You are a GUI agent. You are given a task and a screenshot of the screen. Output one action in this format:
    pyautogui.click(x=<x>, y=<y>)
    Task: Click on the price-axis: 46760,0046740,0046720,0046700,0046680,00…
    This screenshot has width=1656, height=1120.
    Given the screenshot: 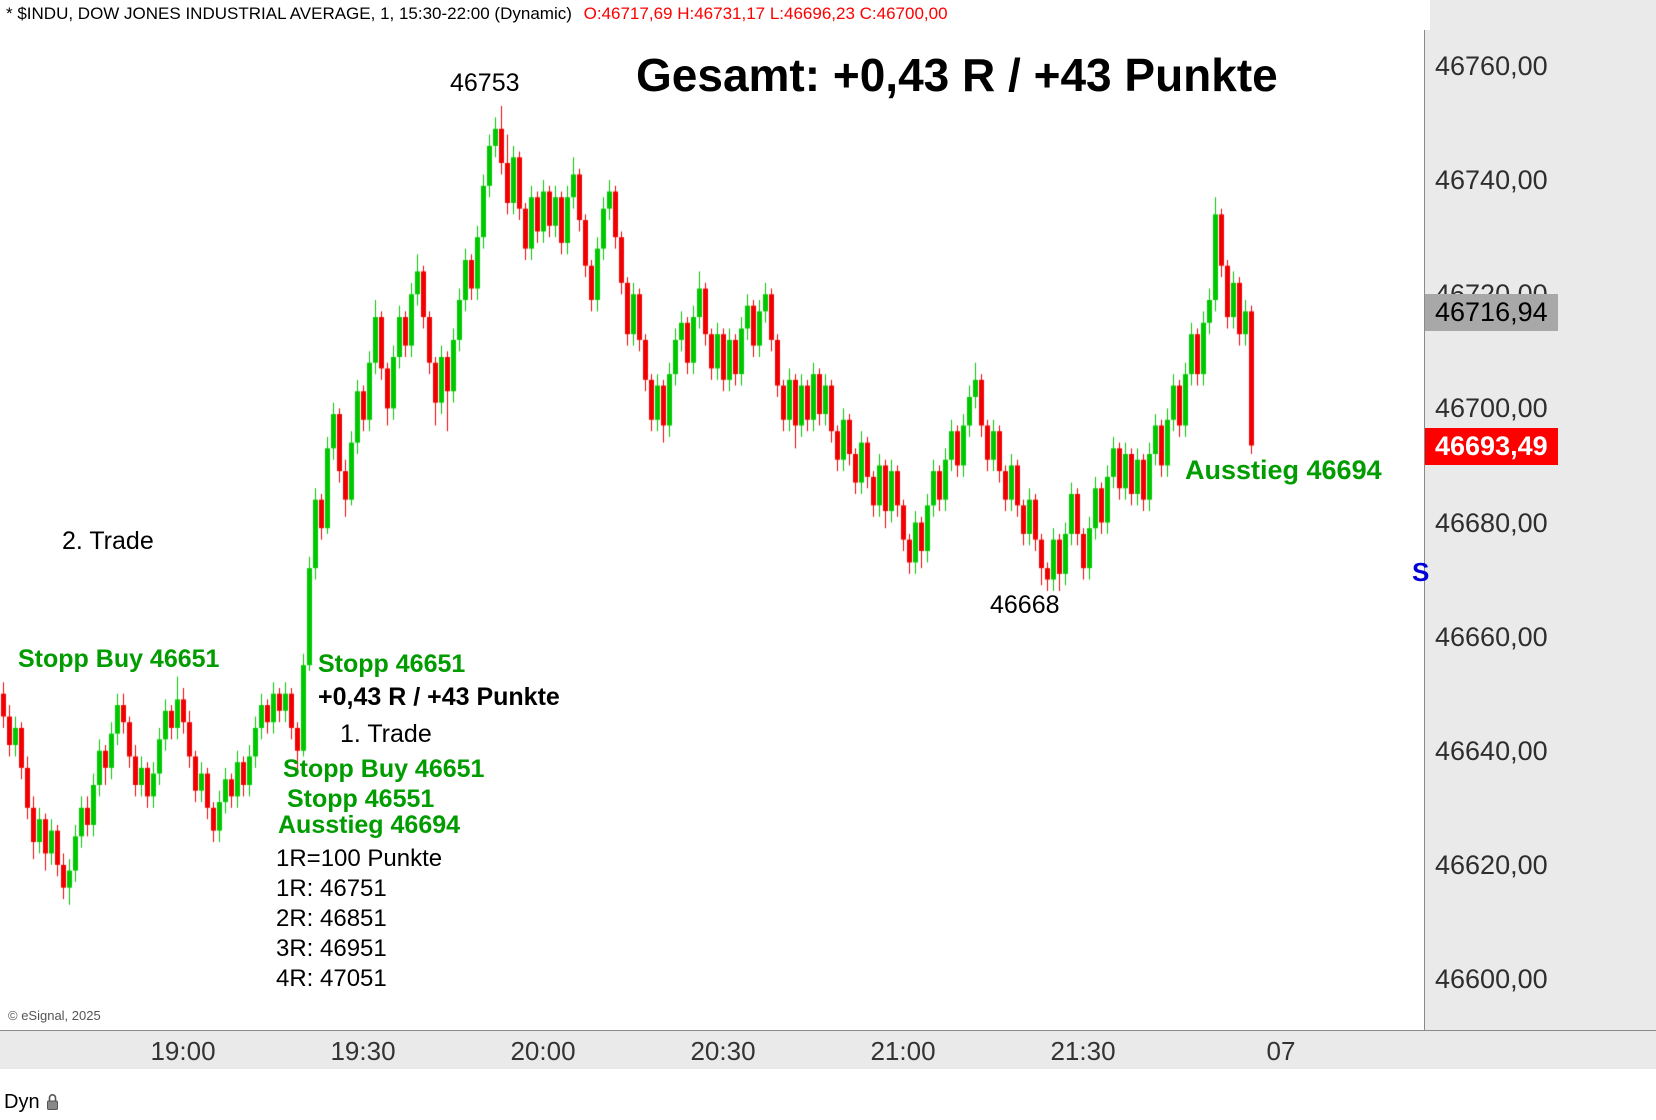 What is the action you would take?
    pyautogui.click(x=1540, y=515)
    